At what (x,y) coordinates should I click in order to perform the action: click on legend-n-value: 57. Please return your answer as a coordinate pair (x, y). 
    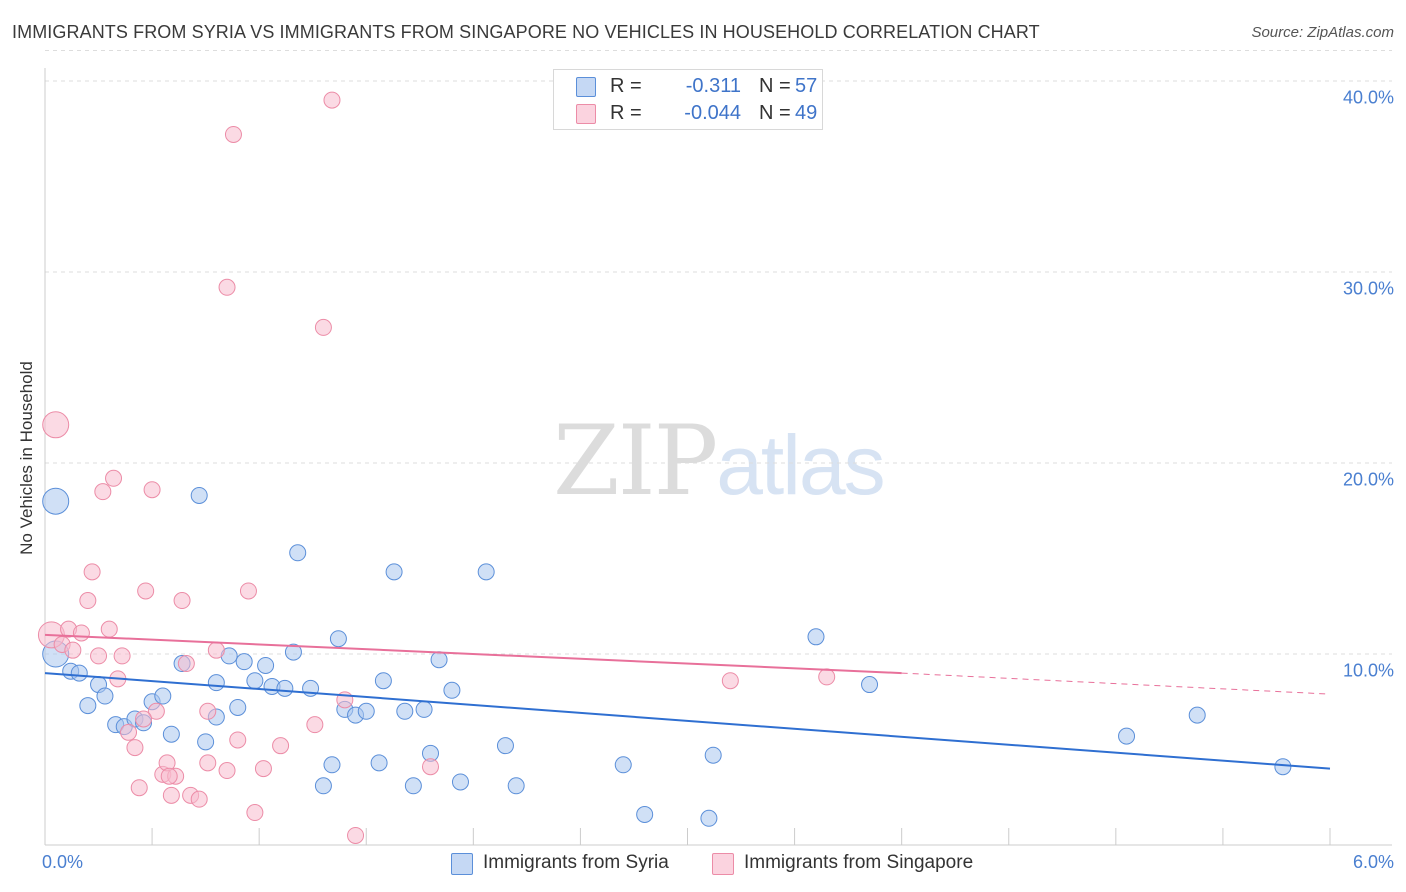
    Looking at the image, I should click on (806, 86).